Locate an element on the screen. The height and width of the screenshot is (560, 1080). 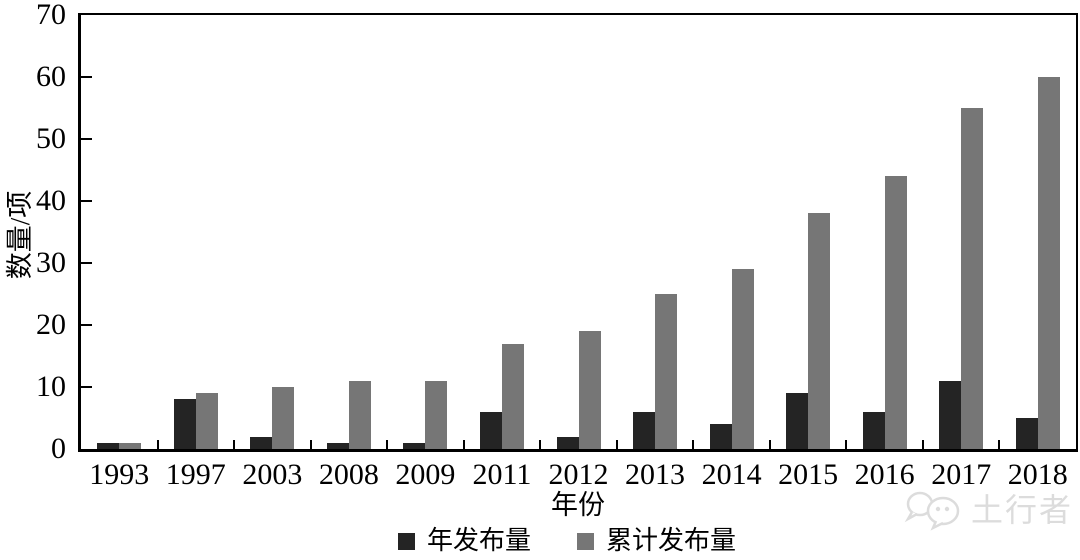
x-tick-label-2011: 2011 is located at coordinates (502, 474).